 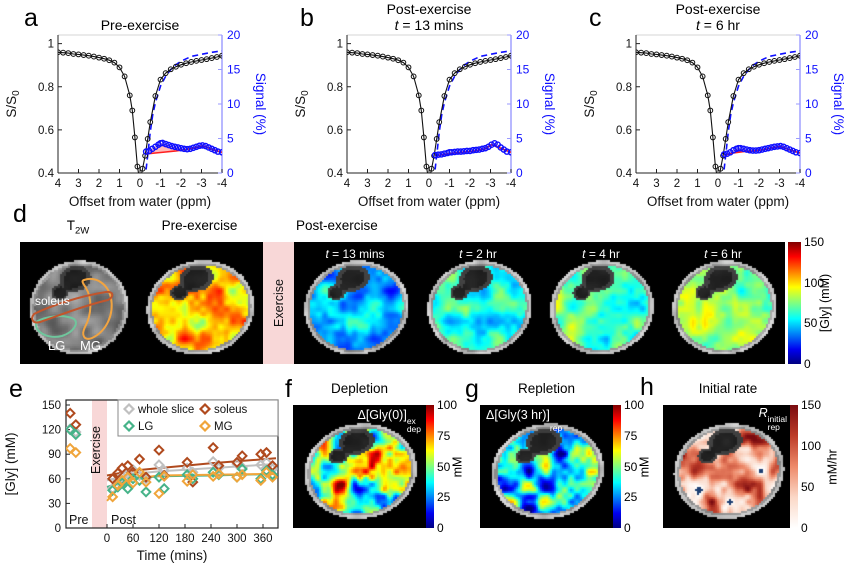 I want to click on svg-text: 300, so click(x=236, y=539).